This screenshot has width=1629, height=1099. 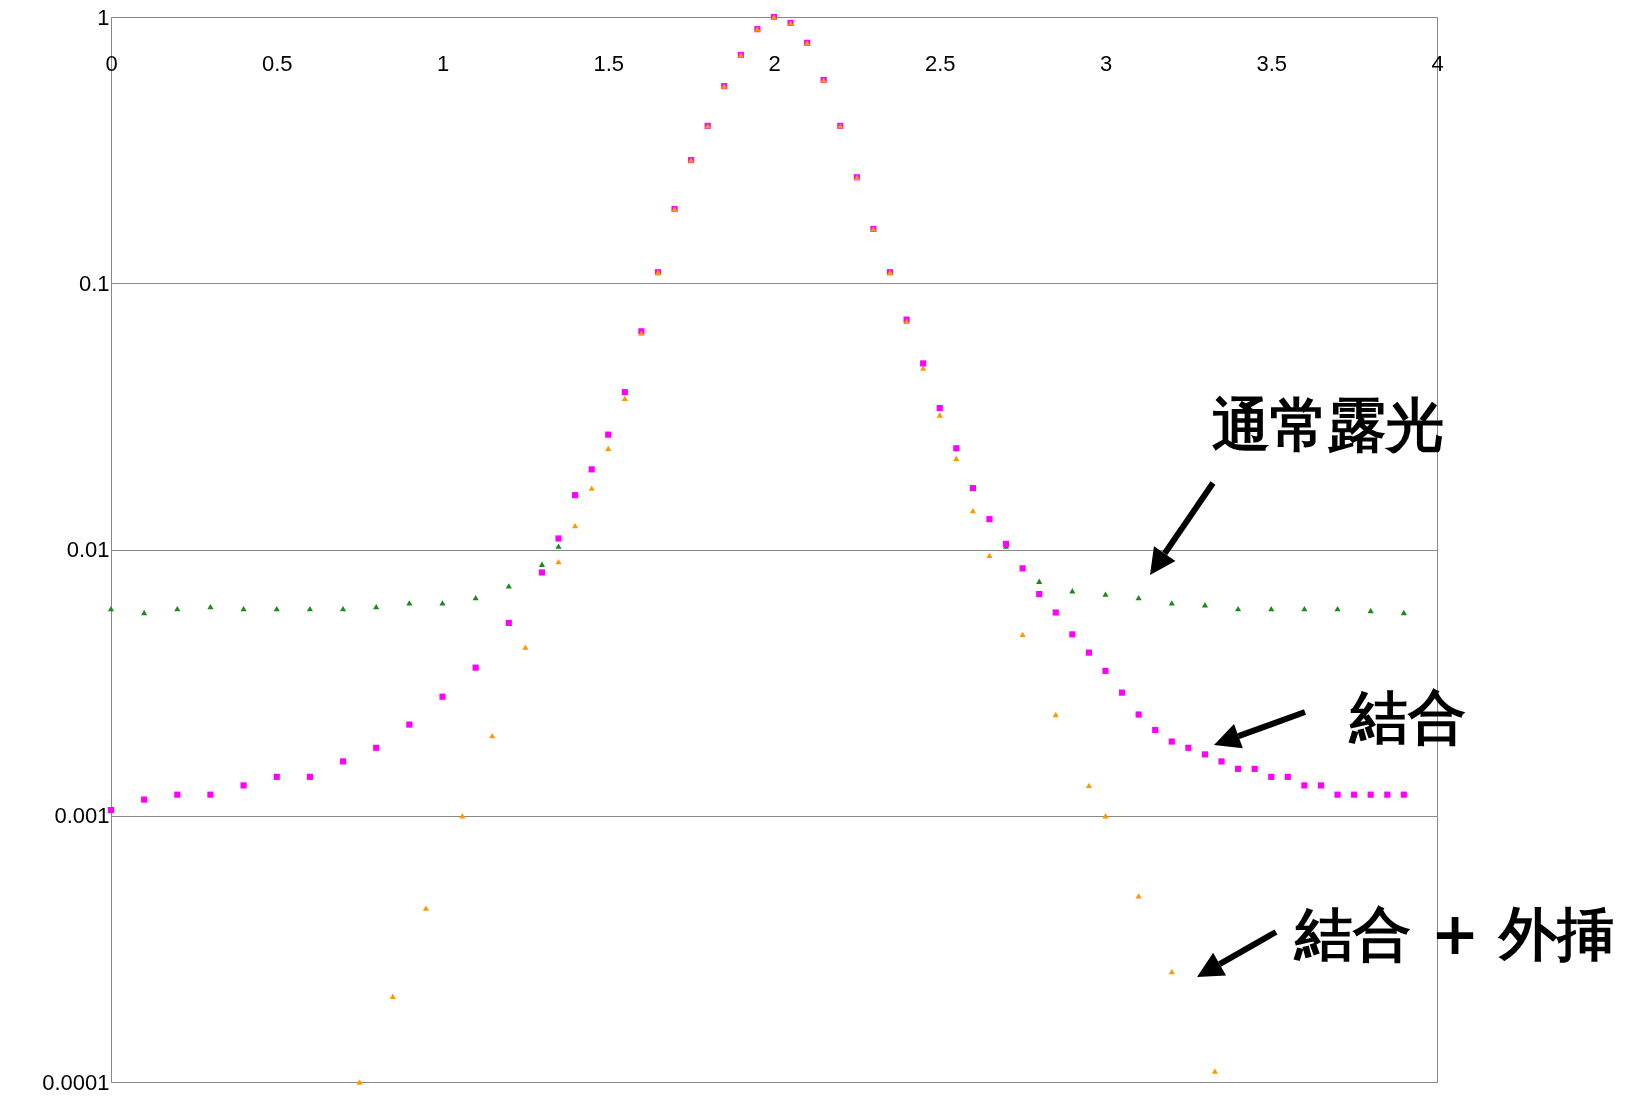 What do you see at coordinates (1272, 63) in the screenshot?
I see `x-tick-label: 3.5` at bounding box center [1272, 63].